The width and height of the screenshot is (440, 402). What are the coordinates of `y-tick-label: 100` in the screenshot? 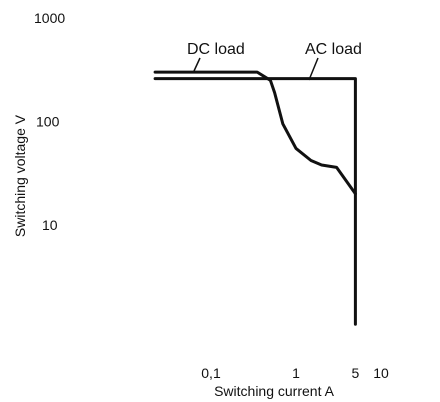 It's located at (48, 122).